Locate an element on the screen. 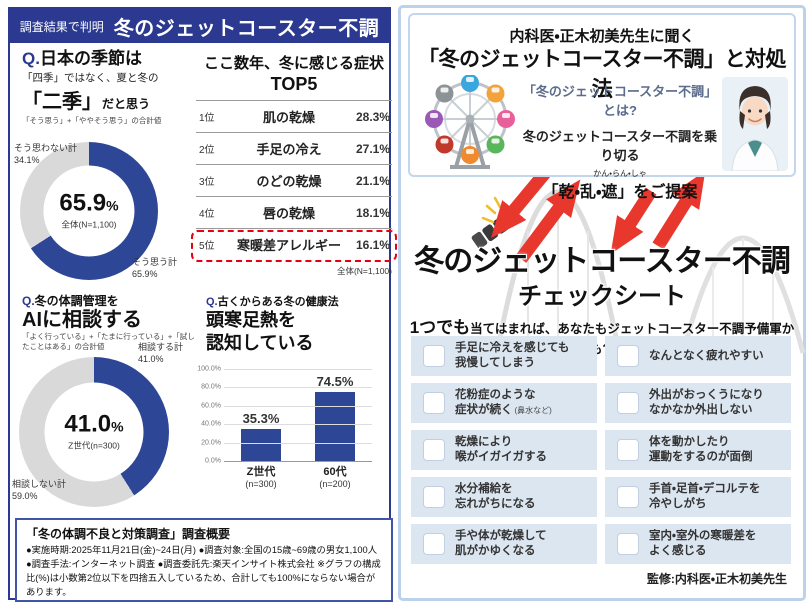  niki-suffix: だと思う is located at coordinates (126, 103).